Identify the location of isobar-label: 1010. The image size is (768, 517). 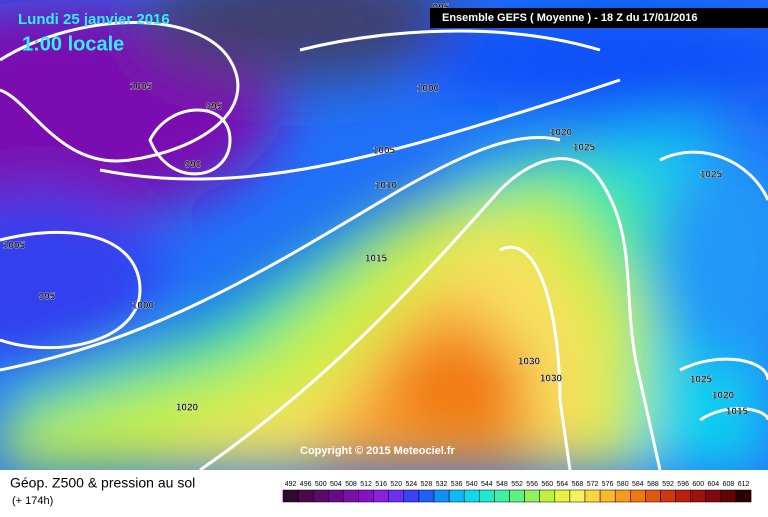
(386, 186).